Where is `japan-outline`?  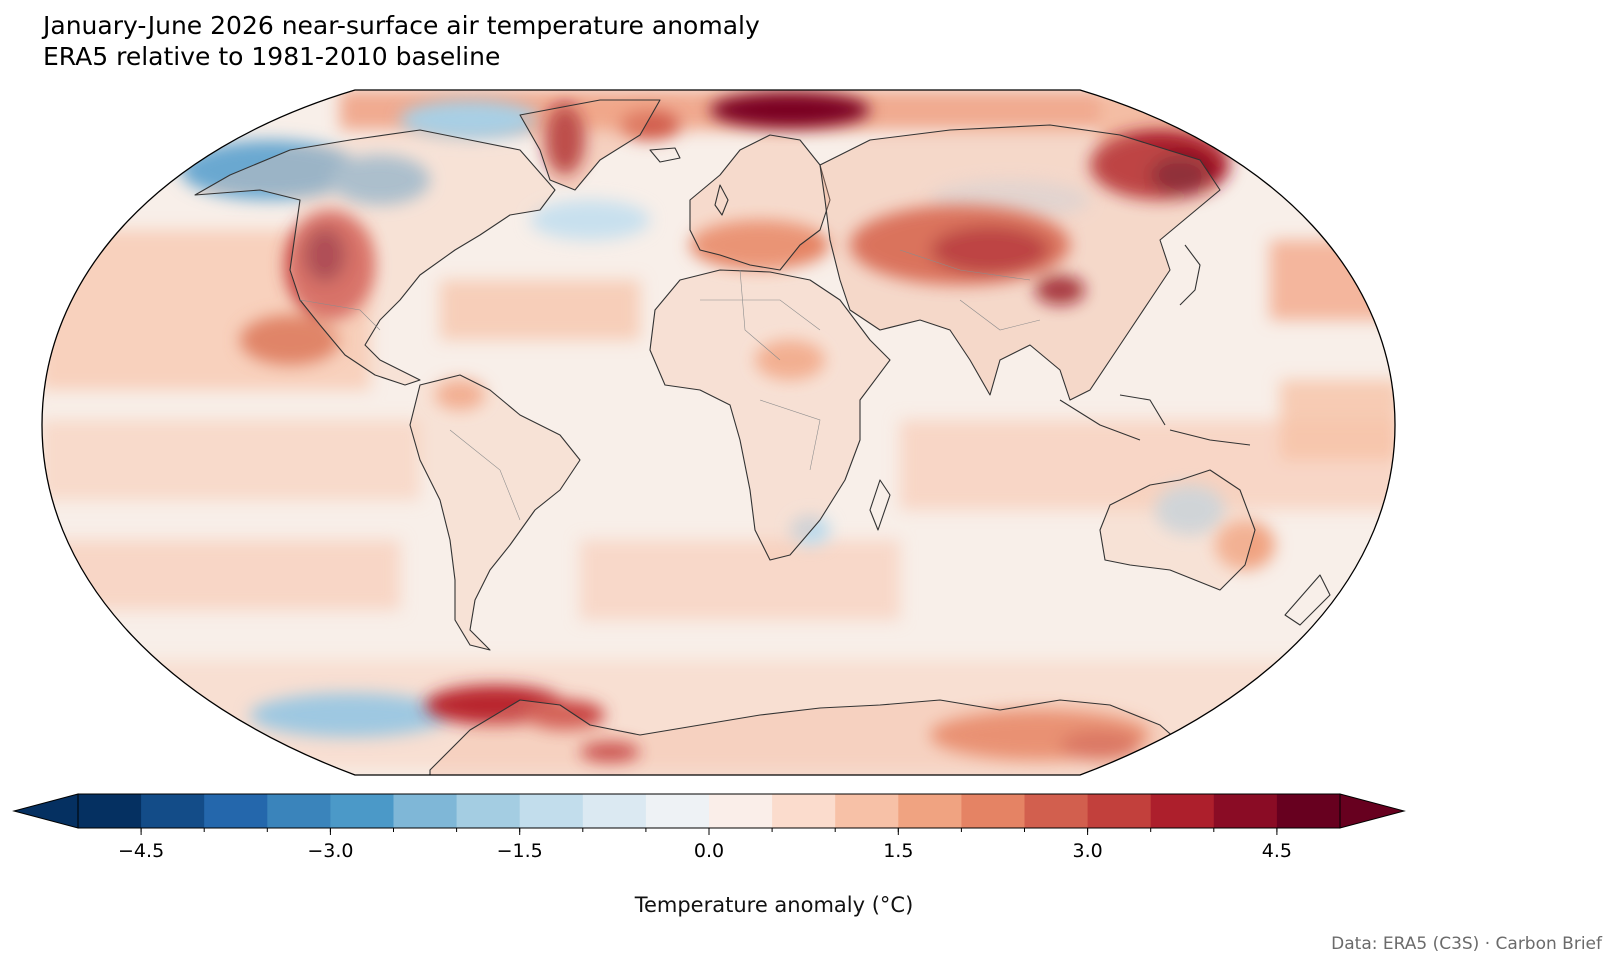 japan-outline is located at coordinates (1190, 275).